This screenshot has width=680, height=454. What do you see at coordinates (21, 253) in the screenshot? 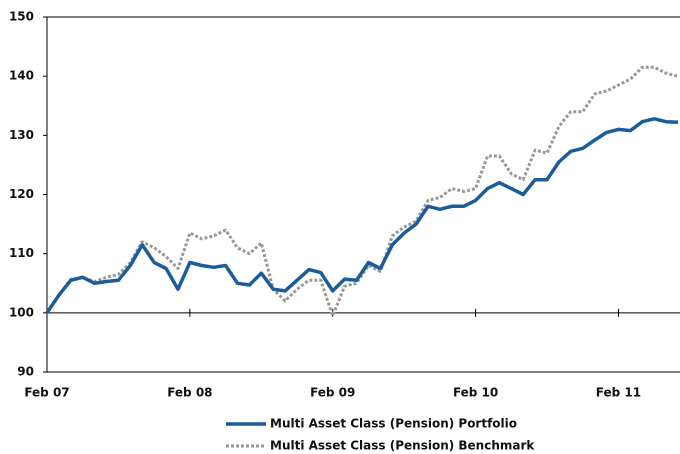
I see `y-tick-label: 110` at bounding box center [21, 253].